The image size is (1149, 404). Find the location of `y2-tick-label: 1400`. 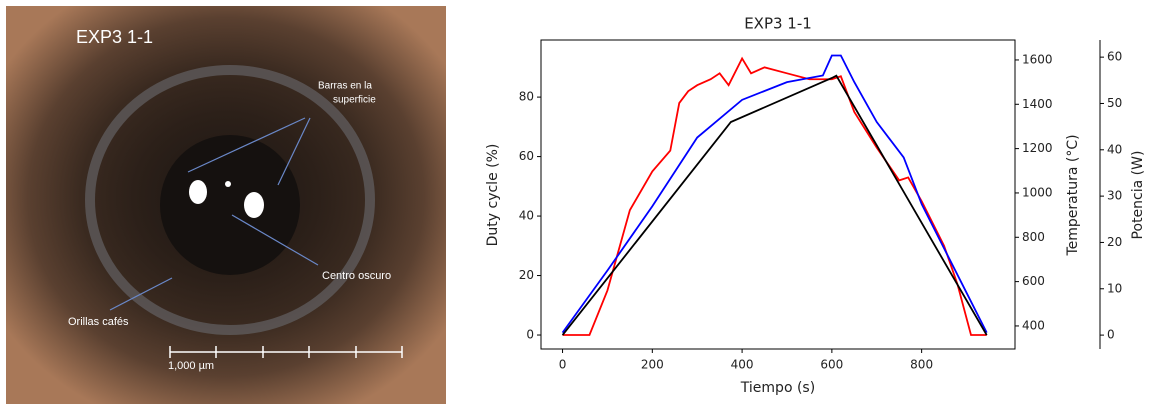

y2-tick-label: 1400 is located at coordinates (1037, 104).